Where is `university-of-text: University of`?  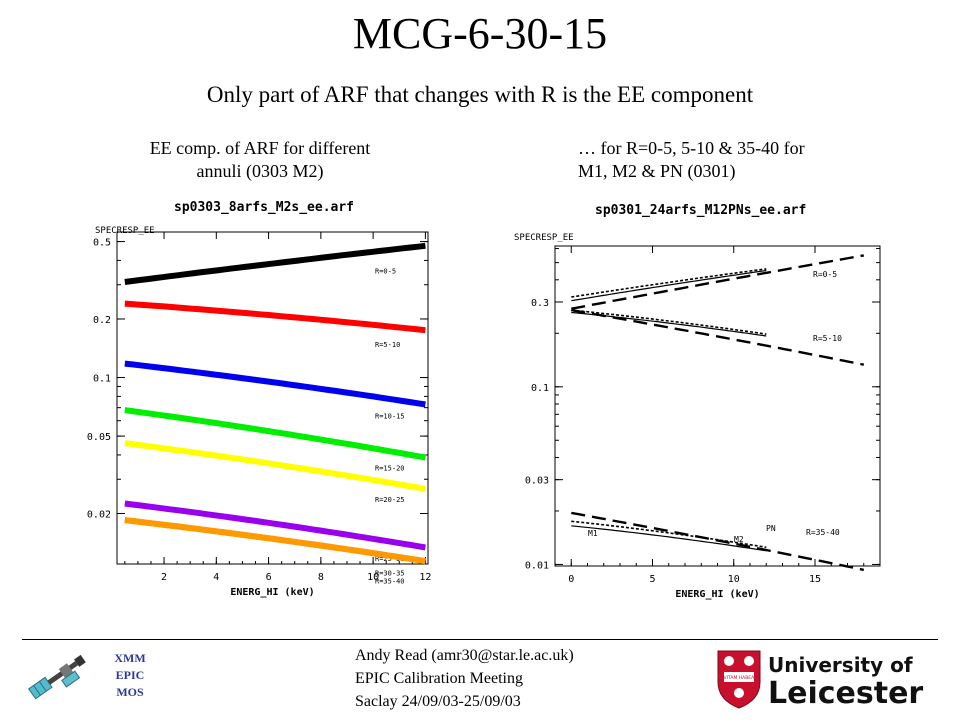
university-of-text: University of is located at coordinates (840, 665).